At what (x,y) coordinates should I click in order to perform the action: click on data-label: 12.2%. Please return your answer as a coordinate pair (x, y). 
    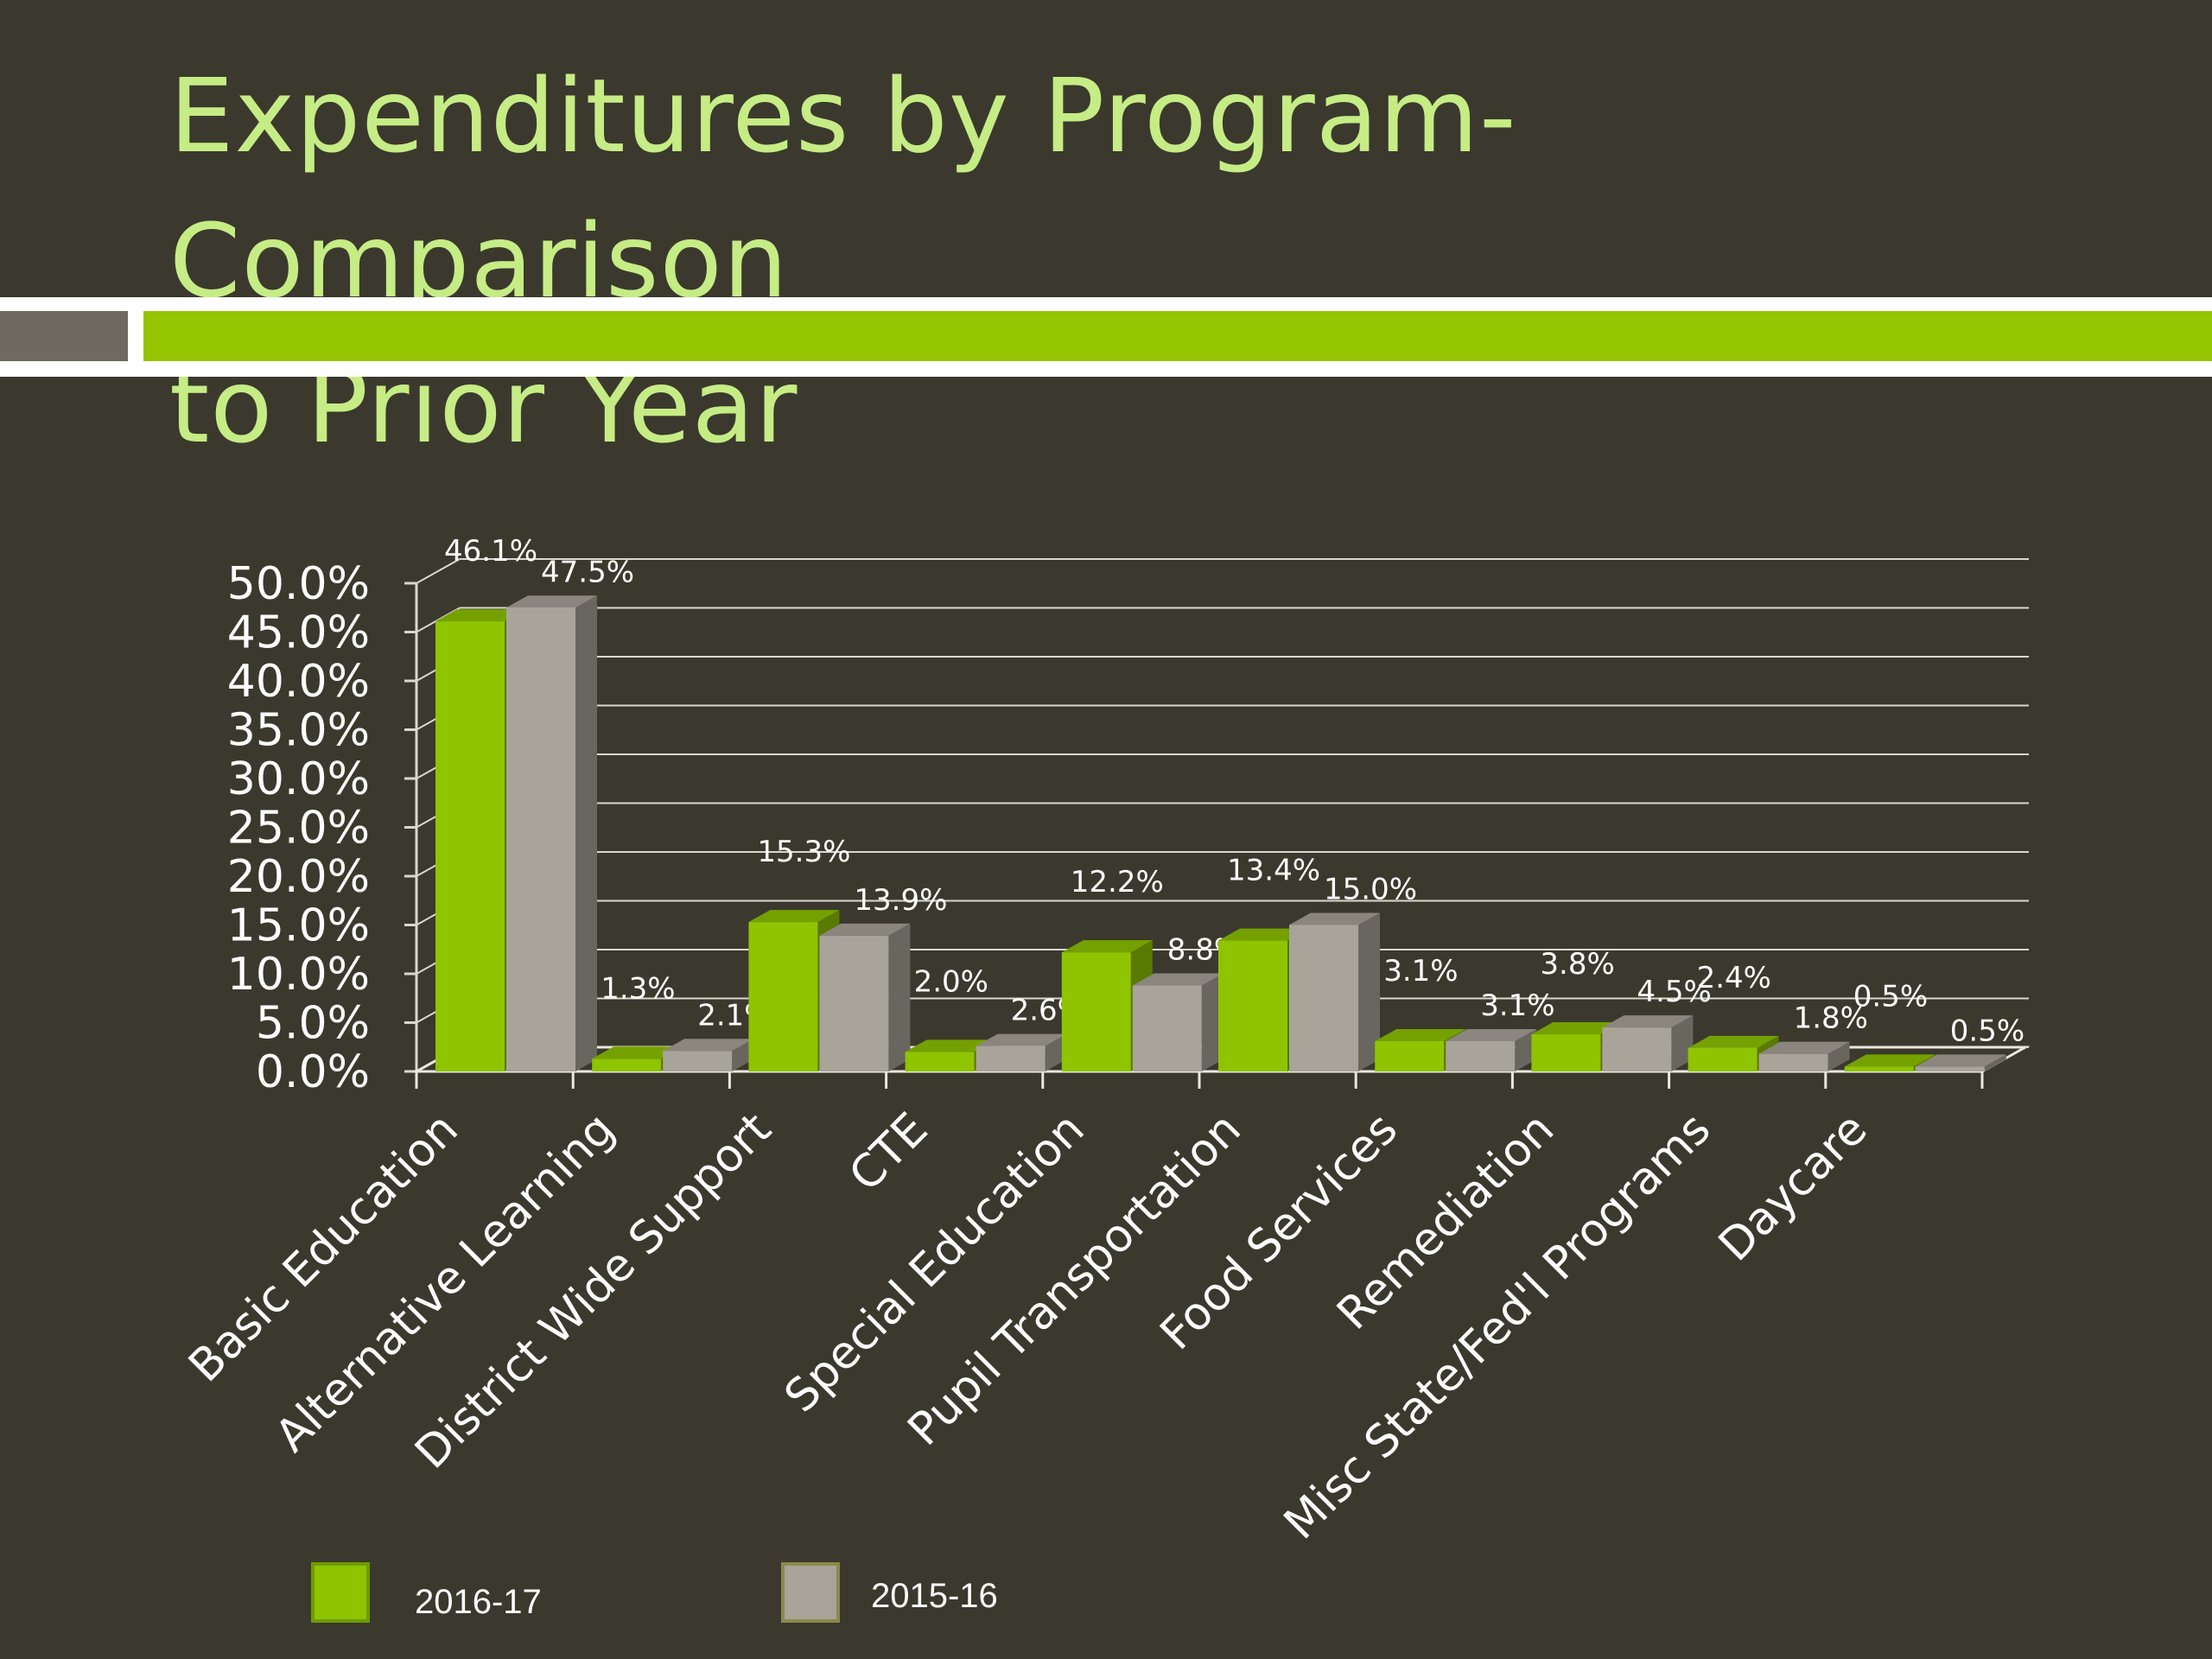
    Looking at the image, I should click on (1117, 882).